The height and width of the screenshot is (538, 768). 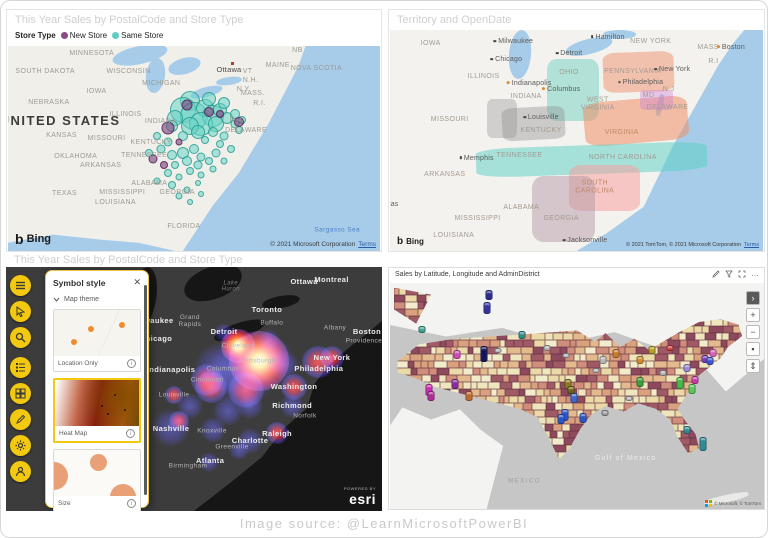 I want to click on legend-item-same-store: Same Store, so click(x=137, y=35).